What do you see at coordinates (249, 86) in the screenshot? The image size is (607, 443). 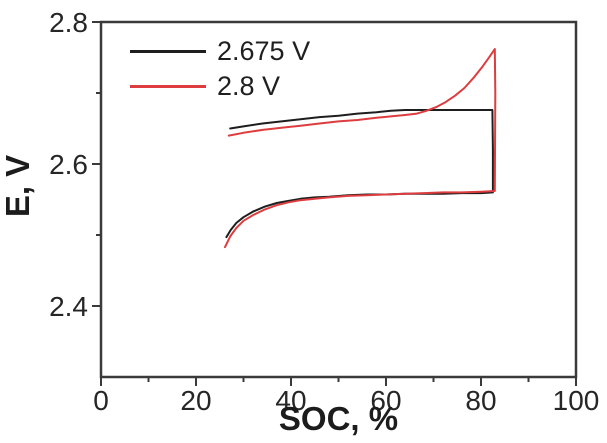 I see `legend-label: 2.8 V` at bounding box center [249, 86].